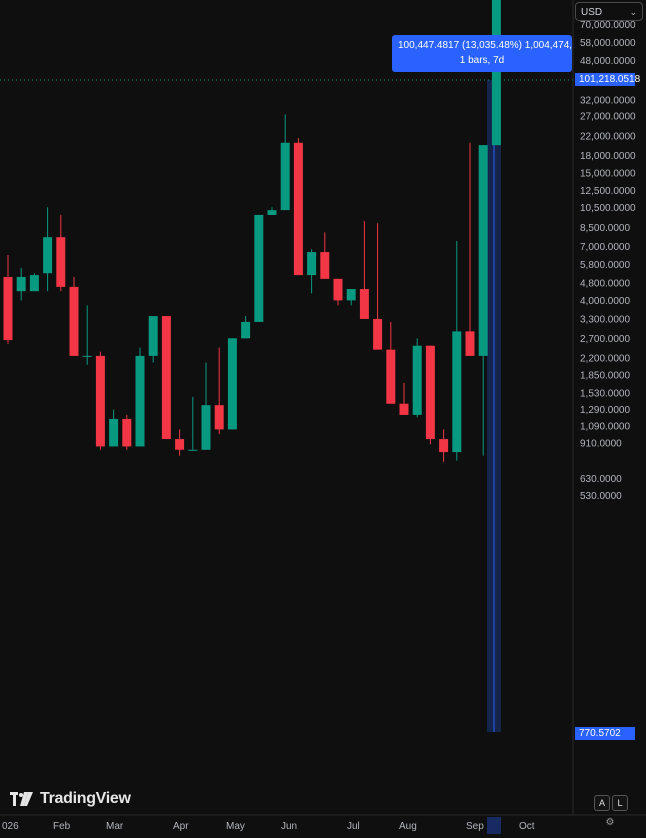 The width and height of the screenshot is (646, 838). I want to click on price-tick-label: 27,000.0000, so click(608, 117).